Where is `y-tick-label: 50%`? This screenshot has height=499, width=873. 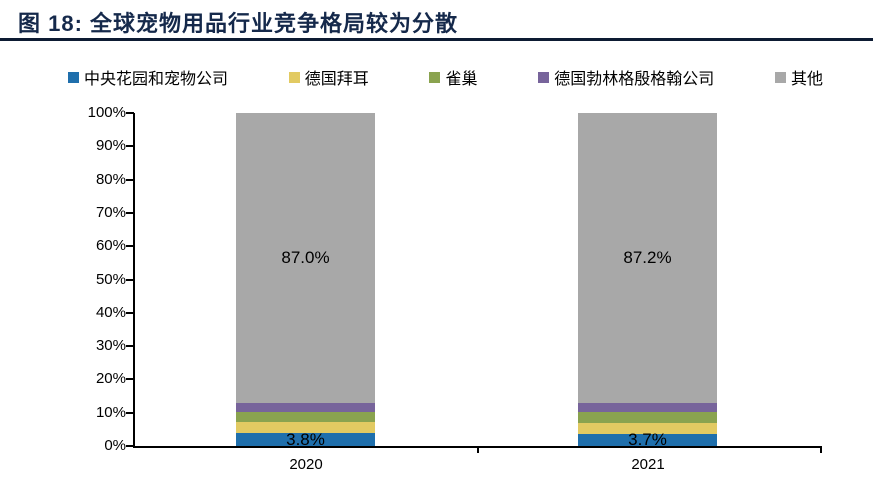 y-tick-label: 50% is located at coordinates (110, 279).